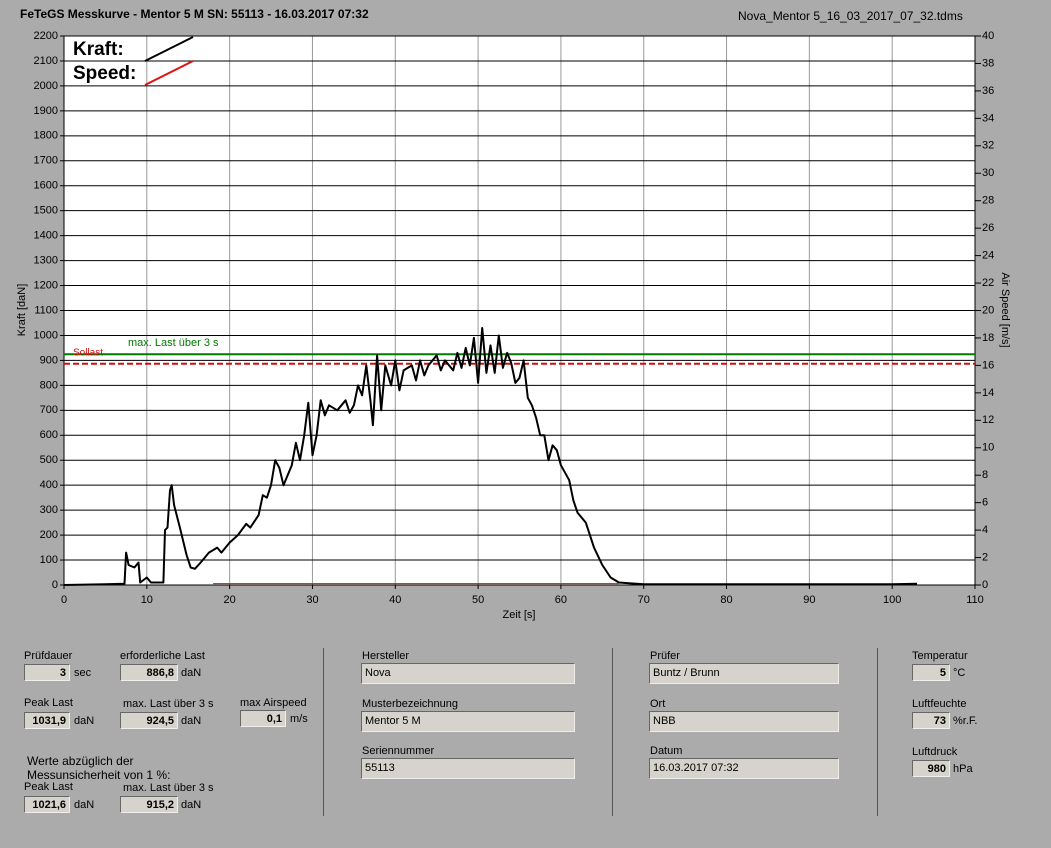  Describe the element at coordinates (988, 338) in the screenshot. I see `y2-tick-label: 18` at that location.